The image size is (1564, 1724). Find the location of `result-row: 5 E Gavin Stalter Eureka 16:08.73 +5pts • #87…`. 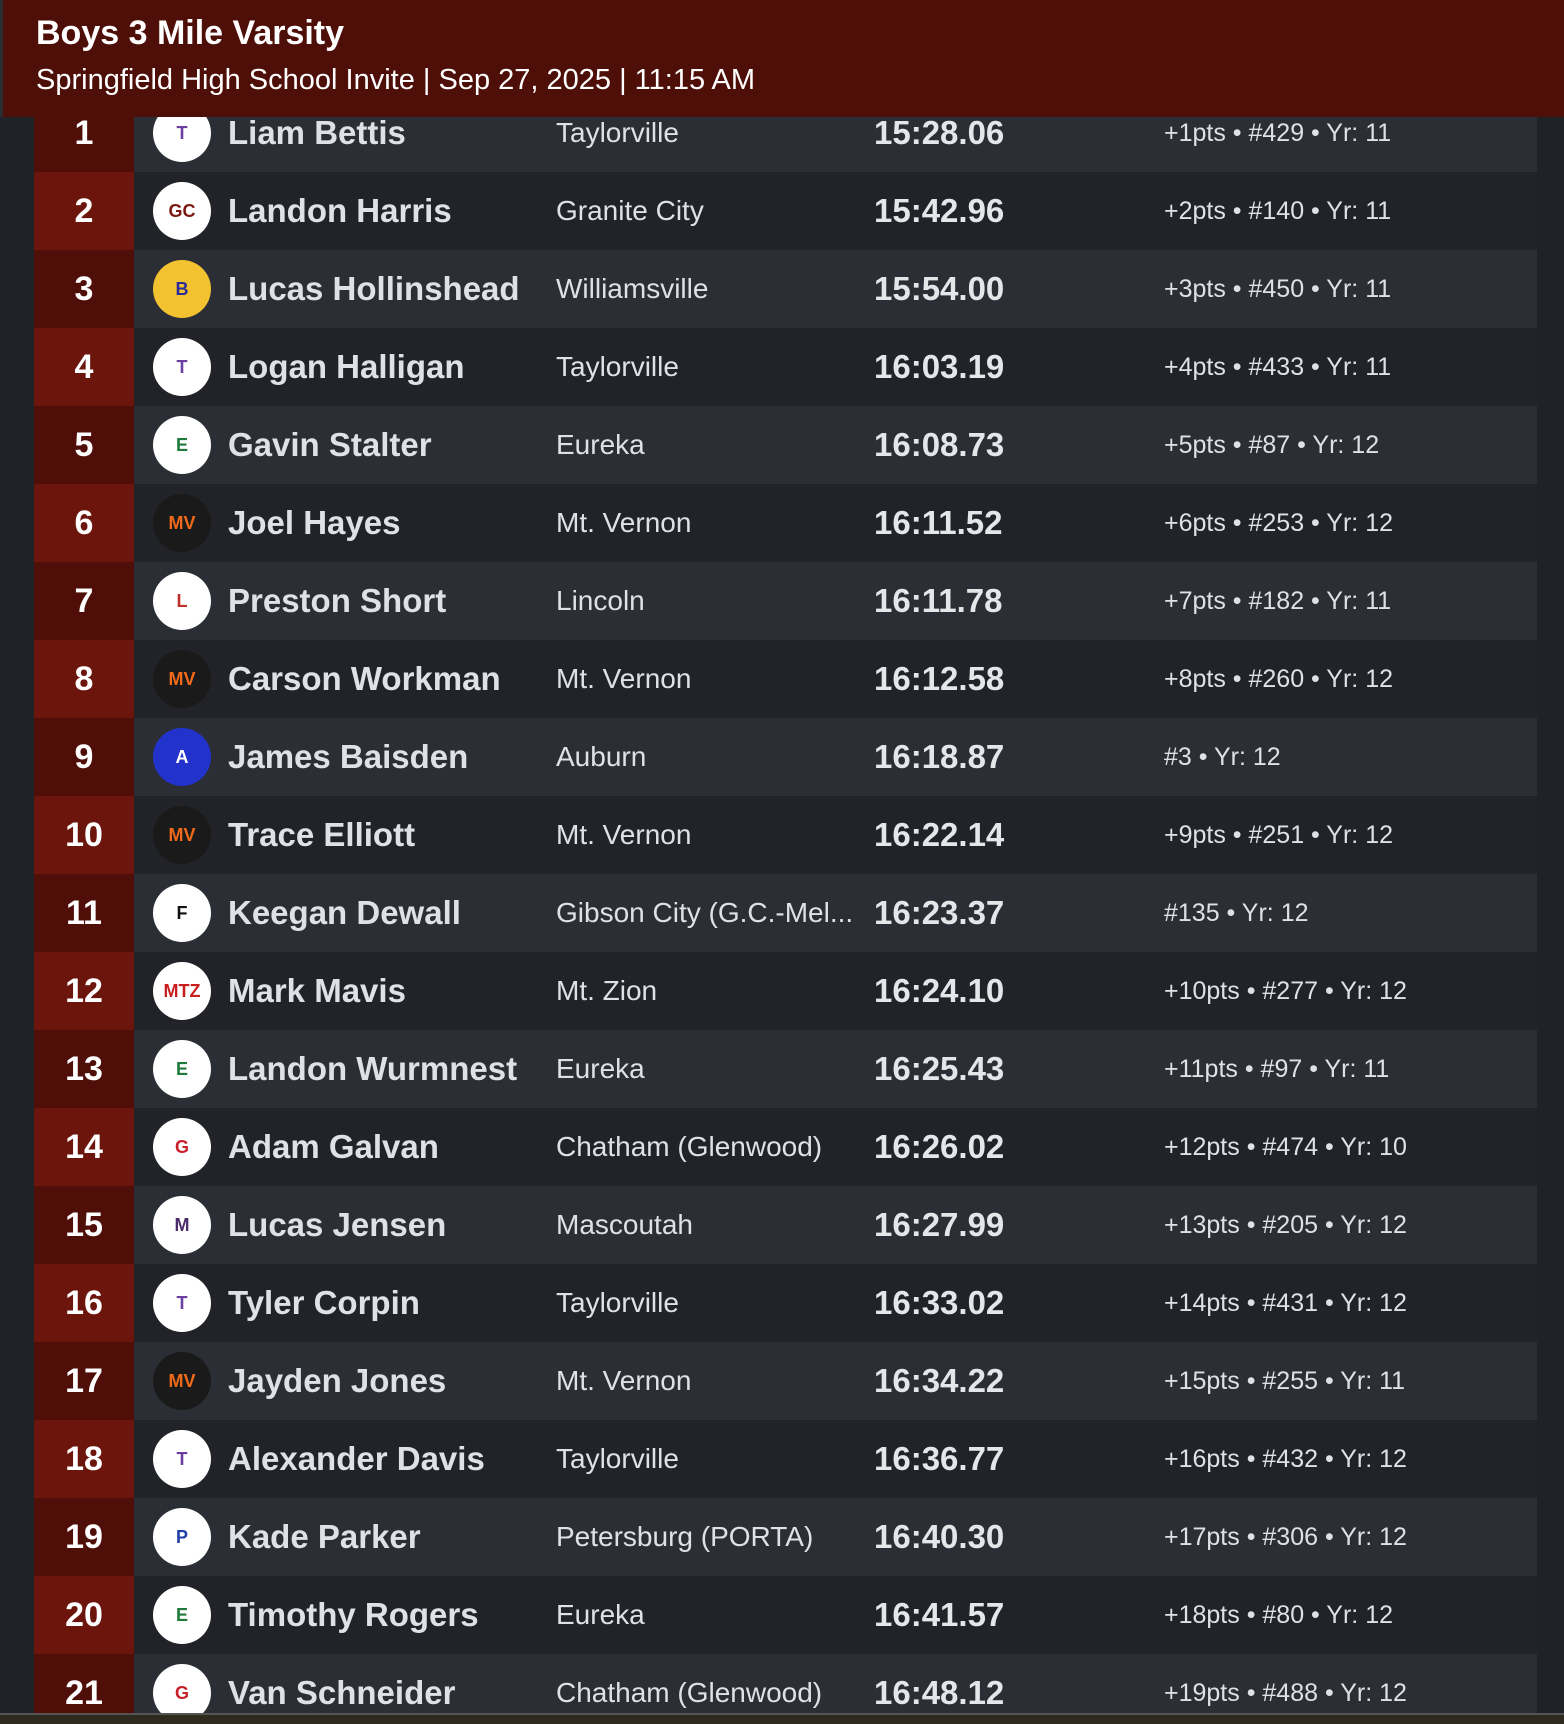

result-row: 5 E Gavin Stalter Eureka 16:08.73 +5pts • #87… is located at coordinates (785, 445).